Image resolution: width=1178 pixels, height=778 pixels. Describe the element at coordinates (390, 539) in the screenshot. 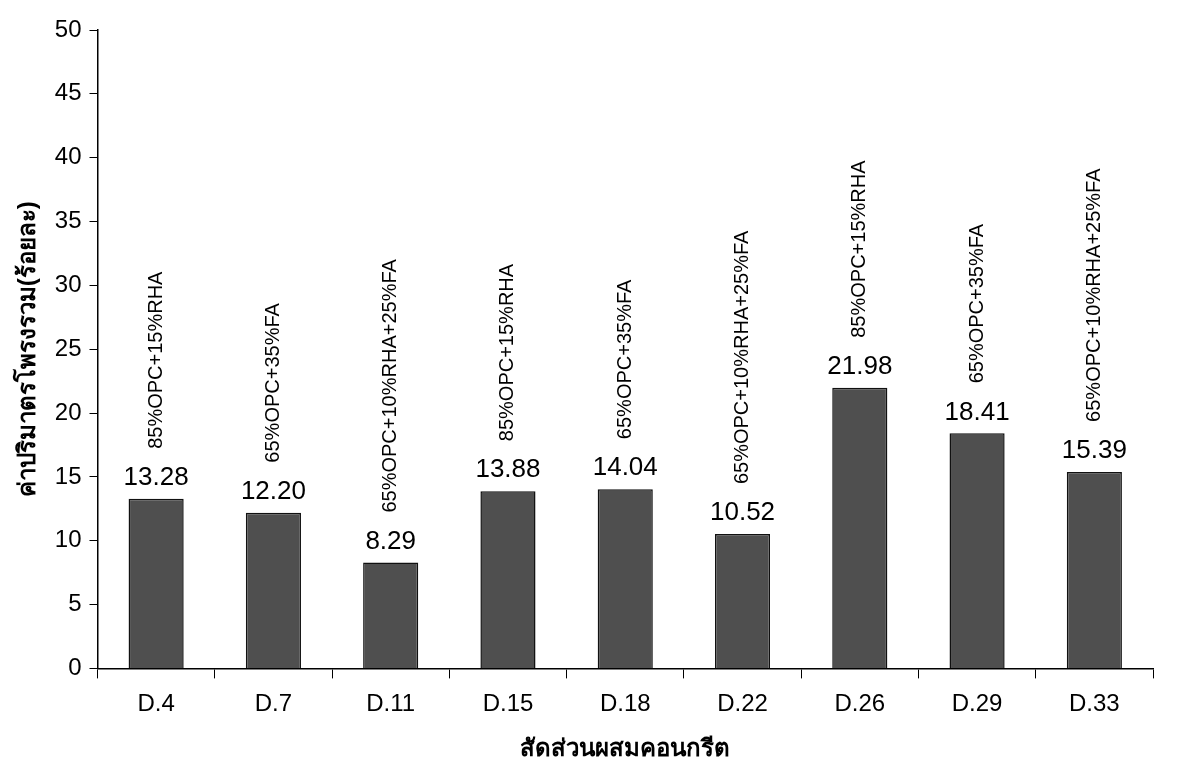

I see `data-label: 8.29` at that location.